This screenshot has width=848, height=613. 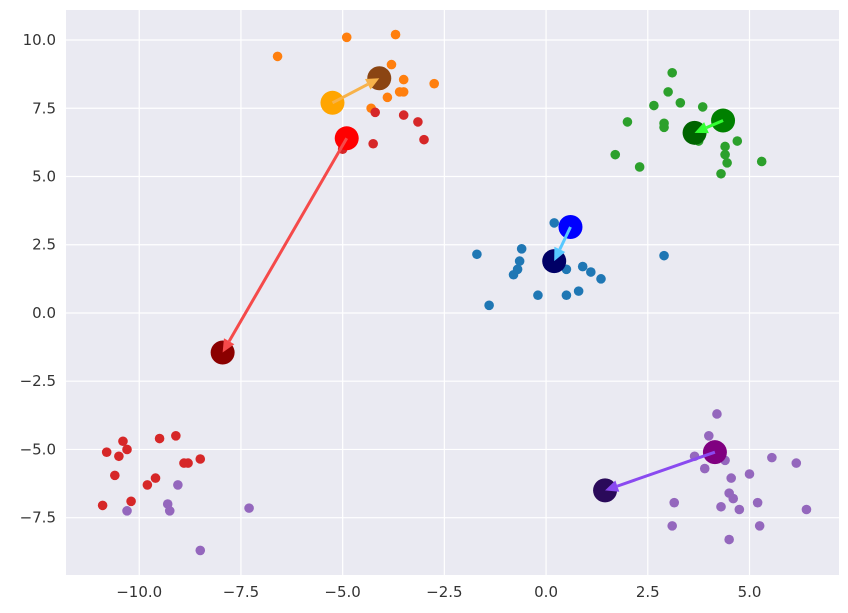 What do you see at coordinates (38, 449) in the screenshot?
I see `y-tick-label: −5.0` at bounding box center [38, 449].